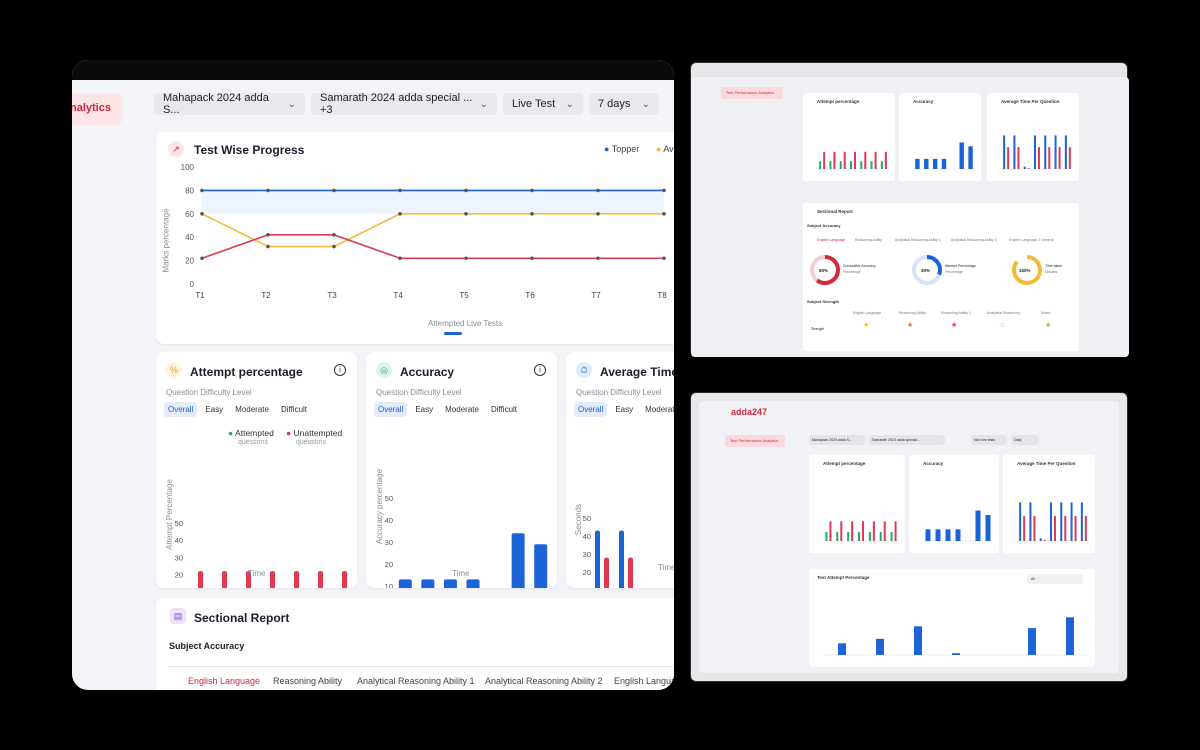 The height and width of the screenshot is (750, 1200). I want to click on preview-dropdown-label: All, so click(1033, 579).